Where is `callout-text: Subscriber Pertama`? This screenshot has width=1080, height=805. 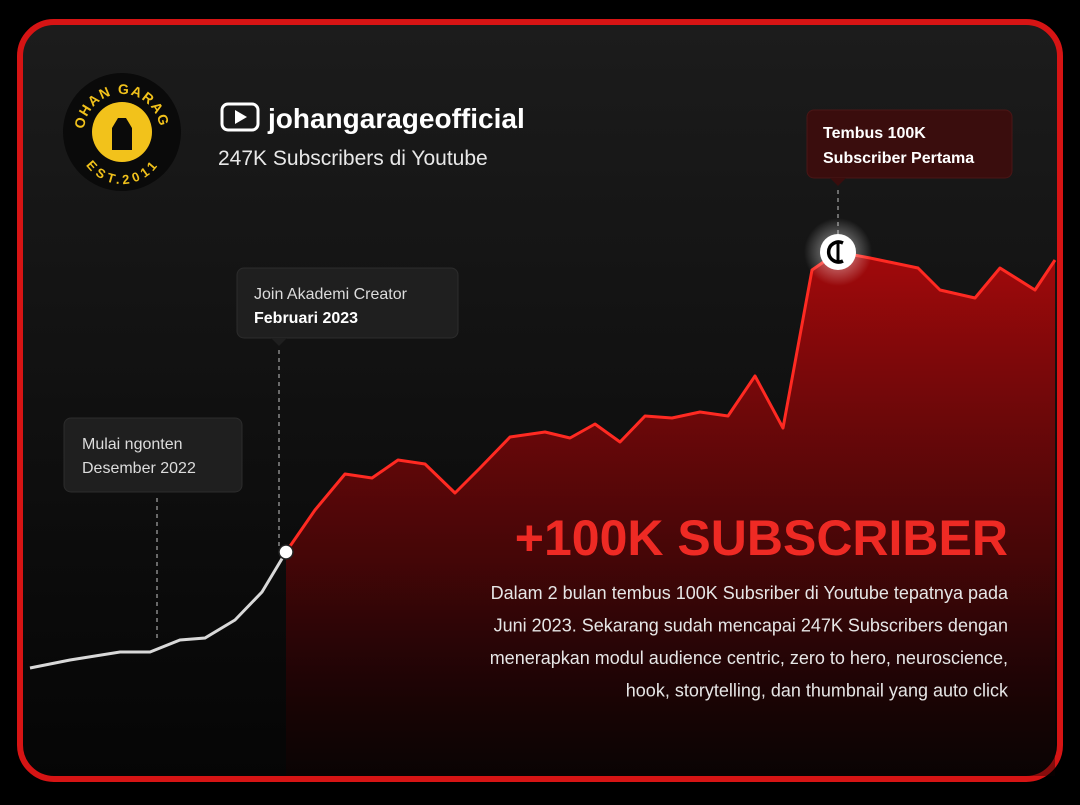
callout-text: Subscriber Pertama is located at coordinates (898, 158).